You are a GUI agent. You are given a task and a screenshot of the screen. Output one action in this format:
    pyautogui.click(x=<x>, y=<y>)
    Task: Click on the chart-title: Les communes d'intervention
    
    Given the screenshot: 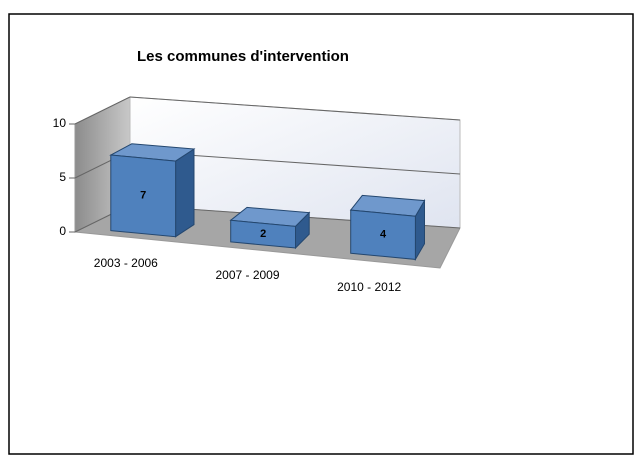 What is the action you would take?
    pyautogui.click(x=243, y=56)
    